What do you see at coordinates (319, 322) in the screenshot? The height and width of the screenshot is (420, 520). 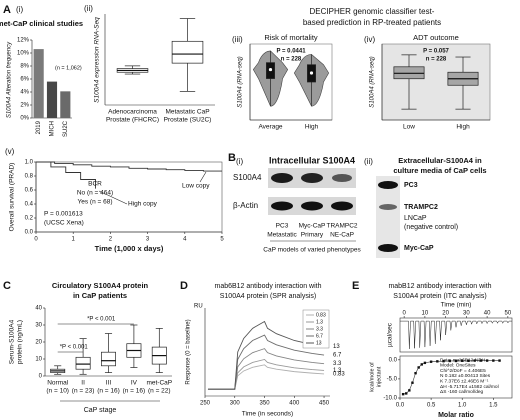 I see `legend-label: 1.3` at bounding box center [319, 322].